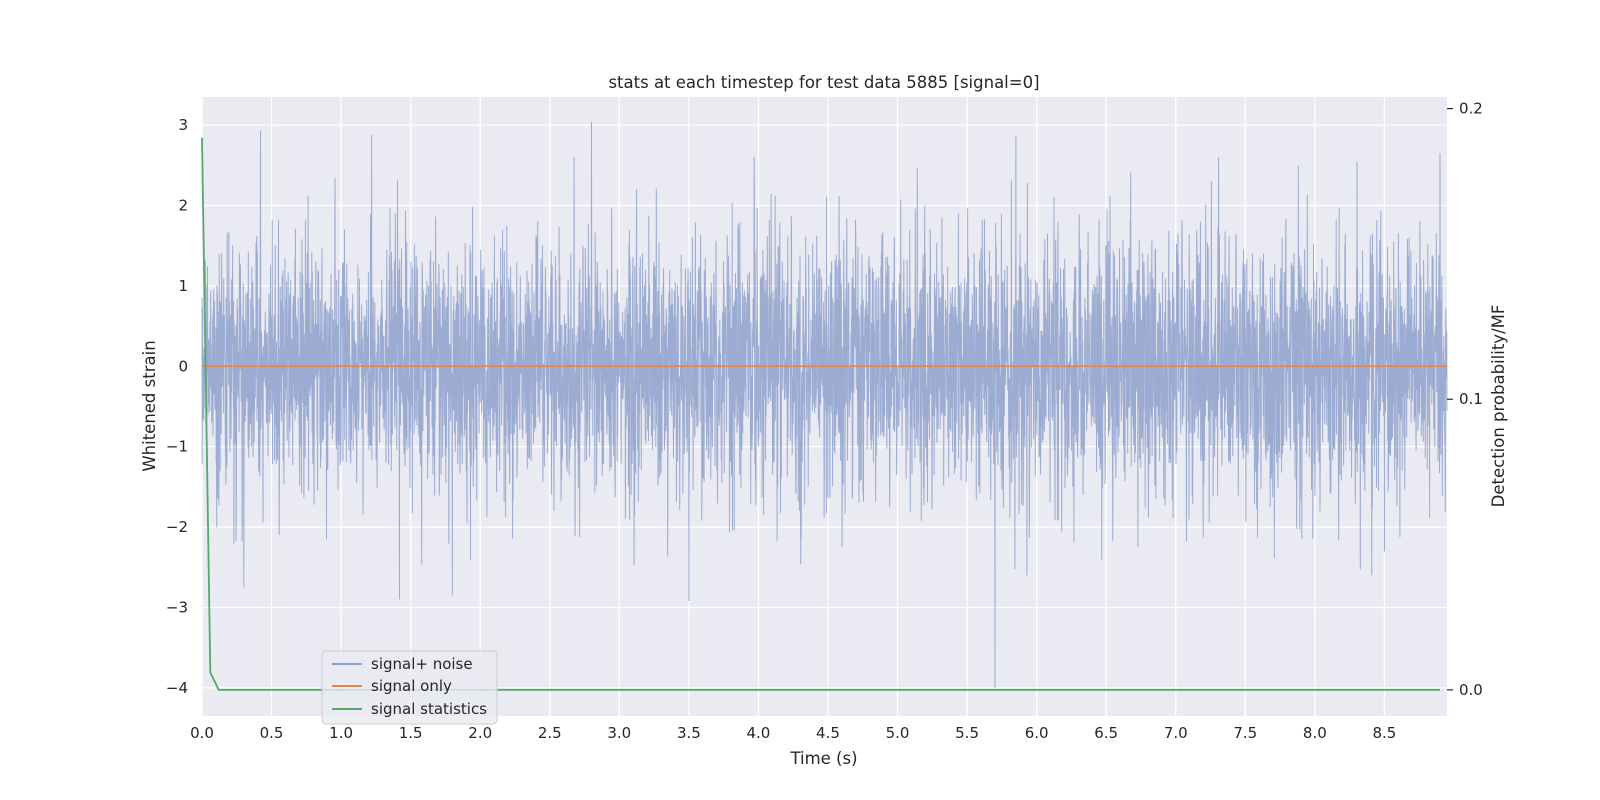 The image size is (1600, 800). I want to click on y-tick-label: −3, so click(177, 607).